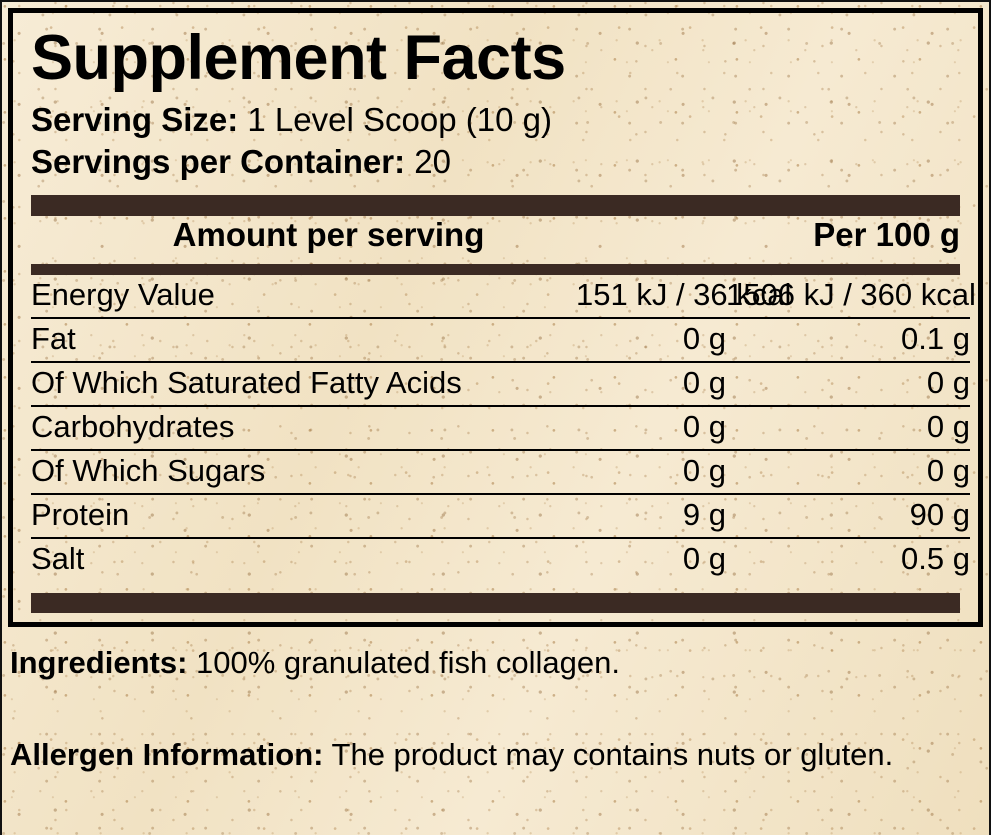 This screenshot has height=835, width=991. I want to click on nutrient-amount-per-serving: 151 kJ / 36 kcal, so click(683, 296).